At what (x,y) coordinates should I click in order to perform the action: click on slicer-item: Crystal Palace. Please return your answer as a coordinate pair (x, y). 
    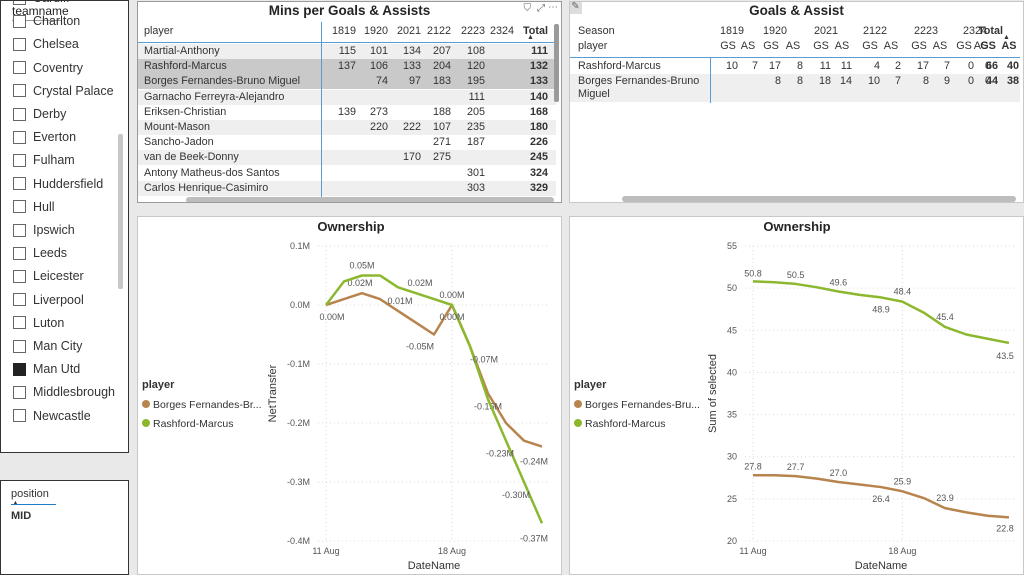
    Looking at the image, I should click on (63, 91).